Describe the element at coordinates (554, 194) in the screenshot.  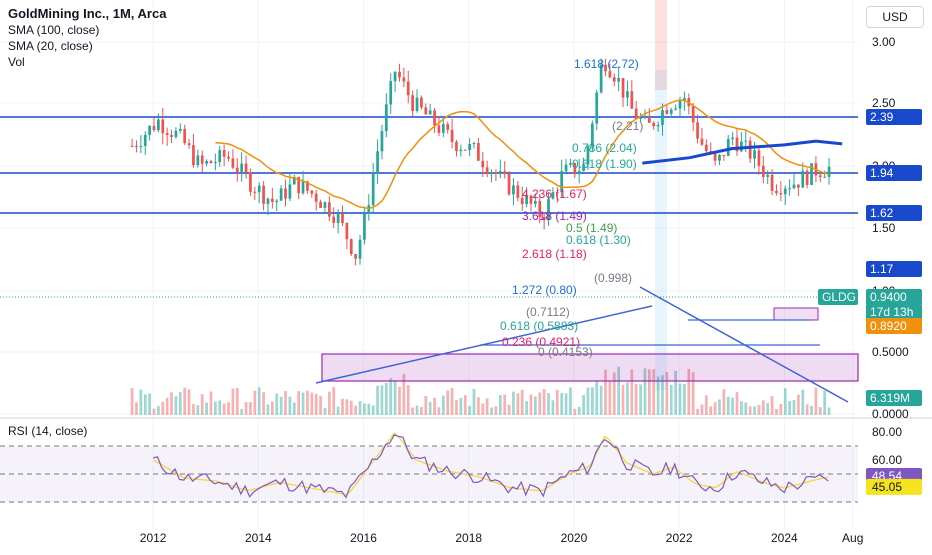
I see `fib-label: 4.236 (1.67)` at that location.